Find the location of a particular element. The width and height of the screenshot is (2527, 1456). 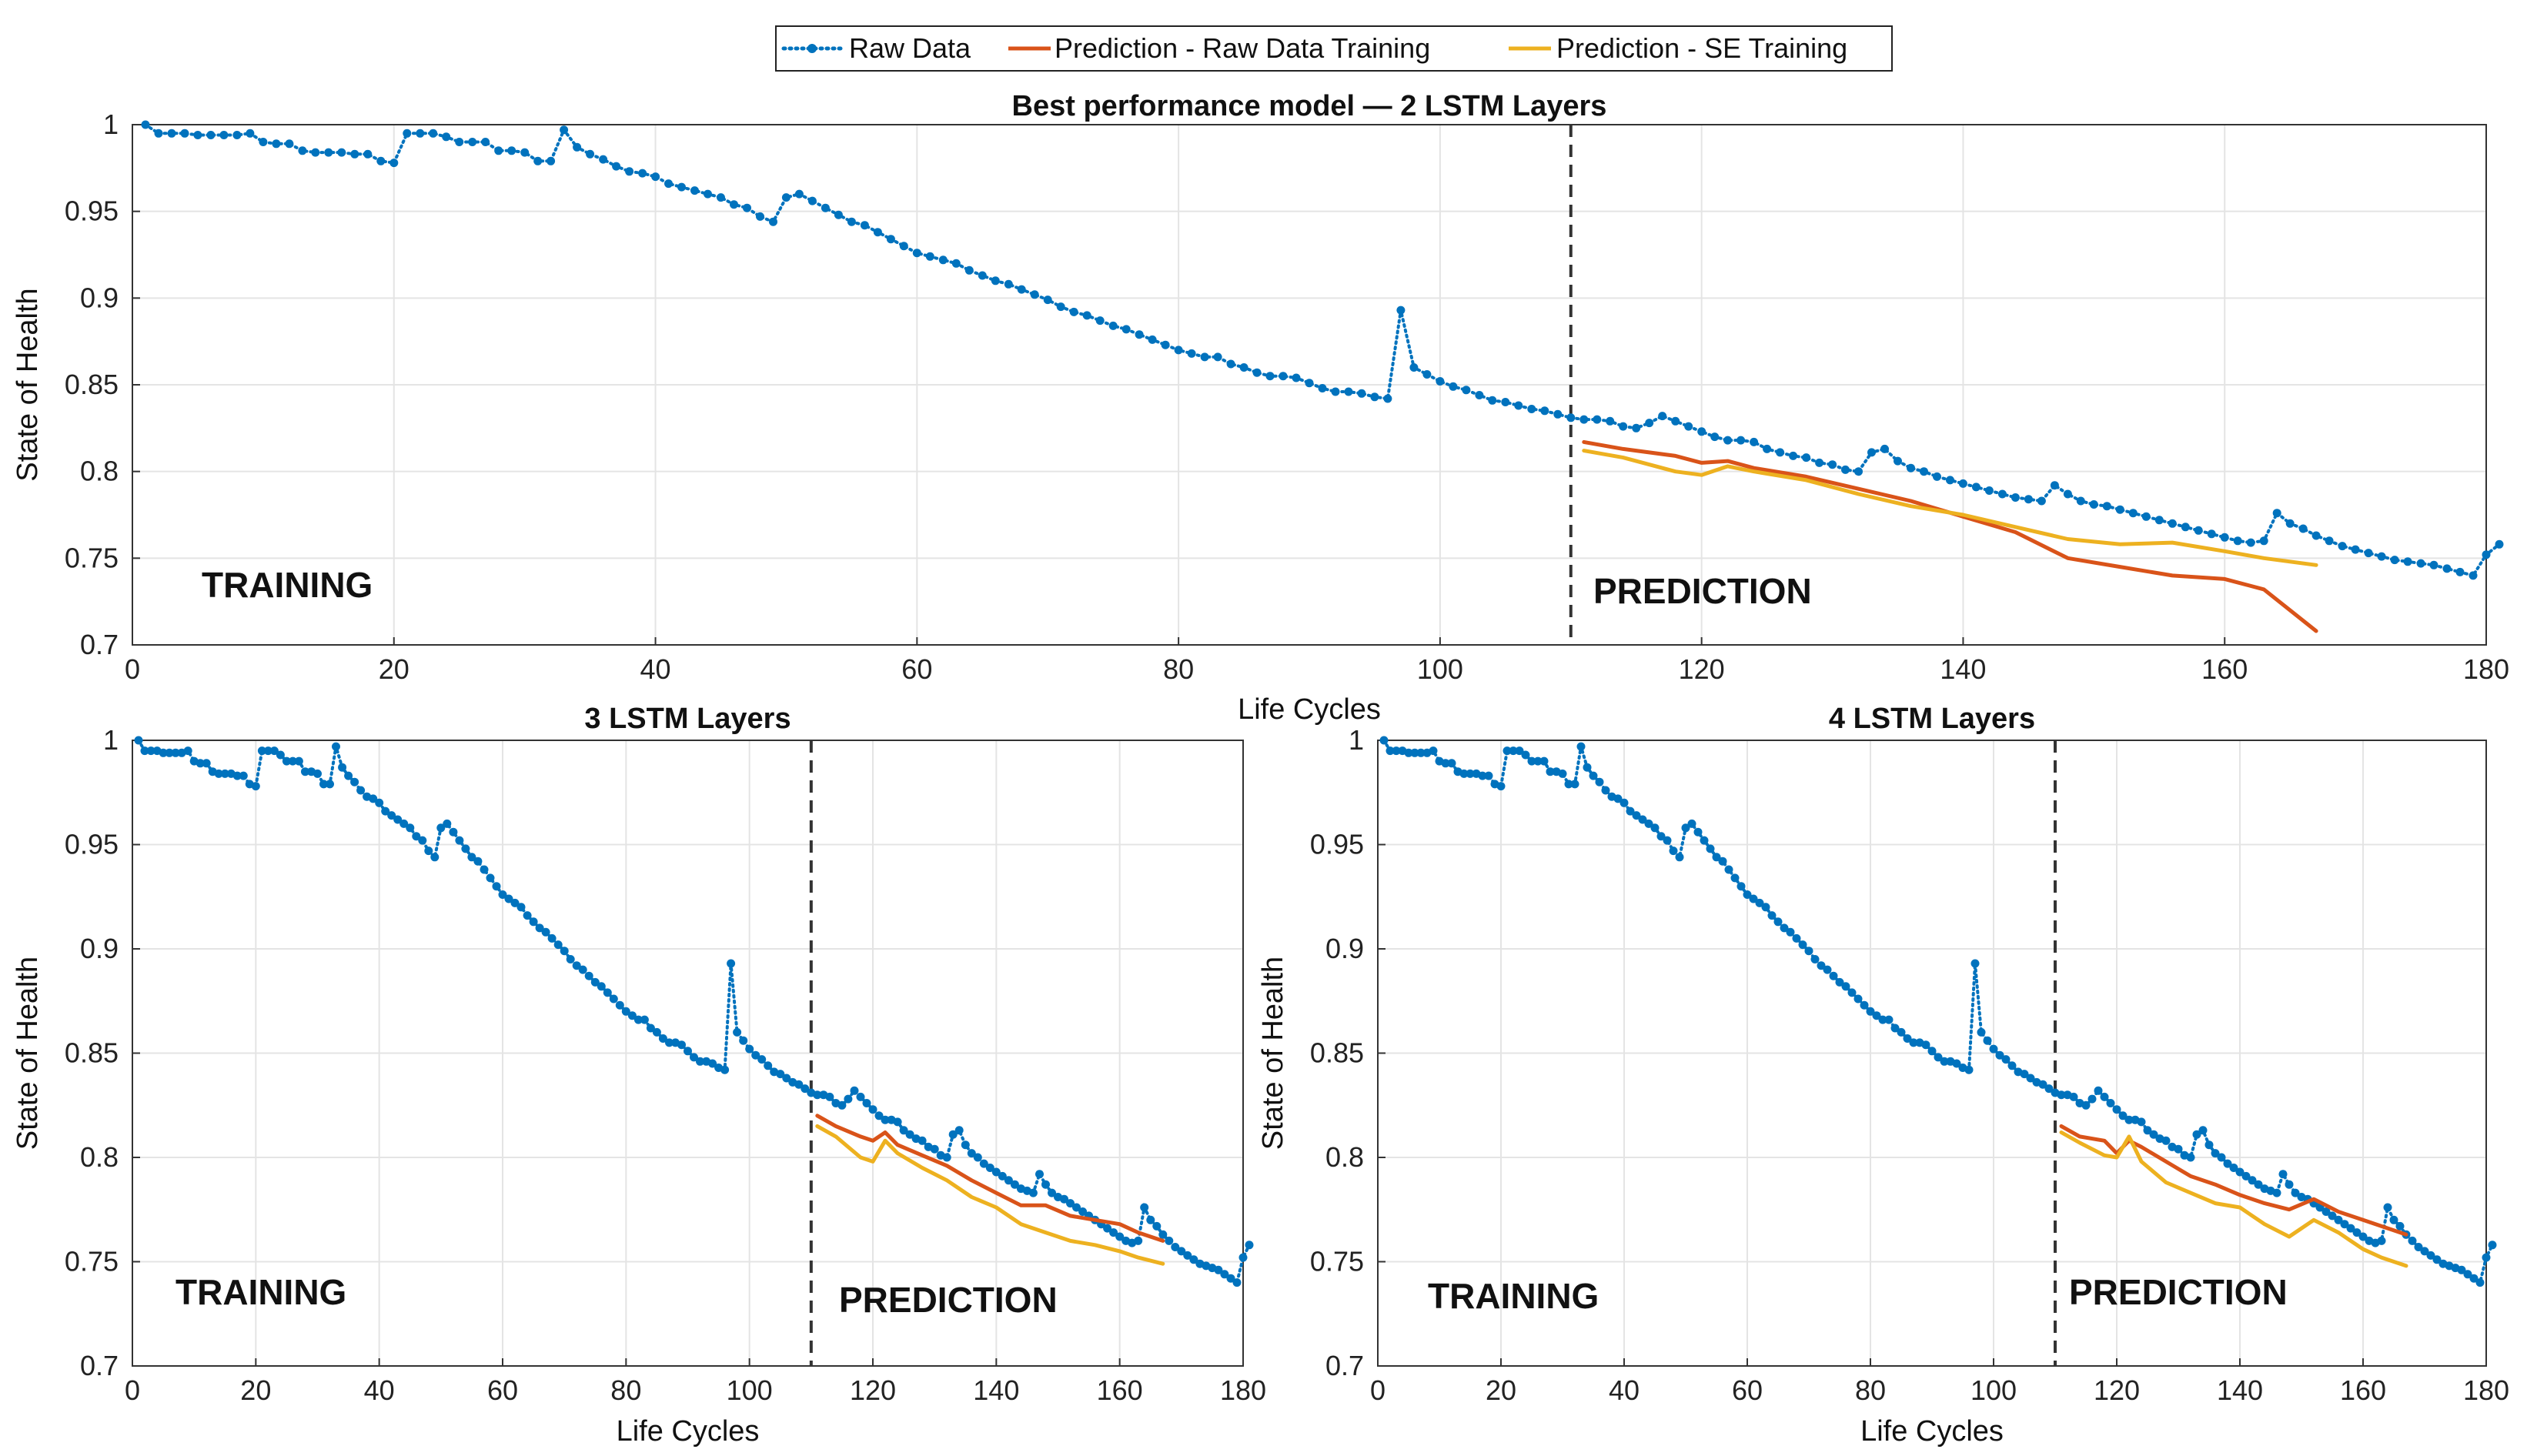

x-tick-label: 40 is located at coordinates (1624, 1390).